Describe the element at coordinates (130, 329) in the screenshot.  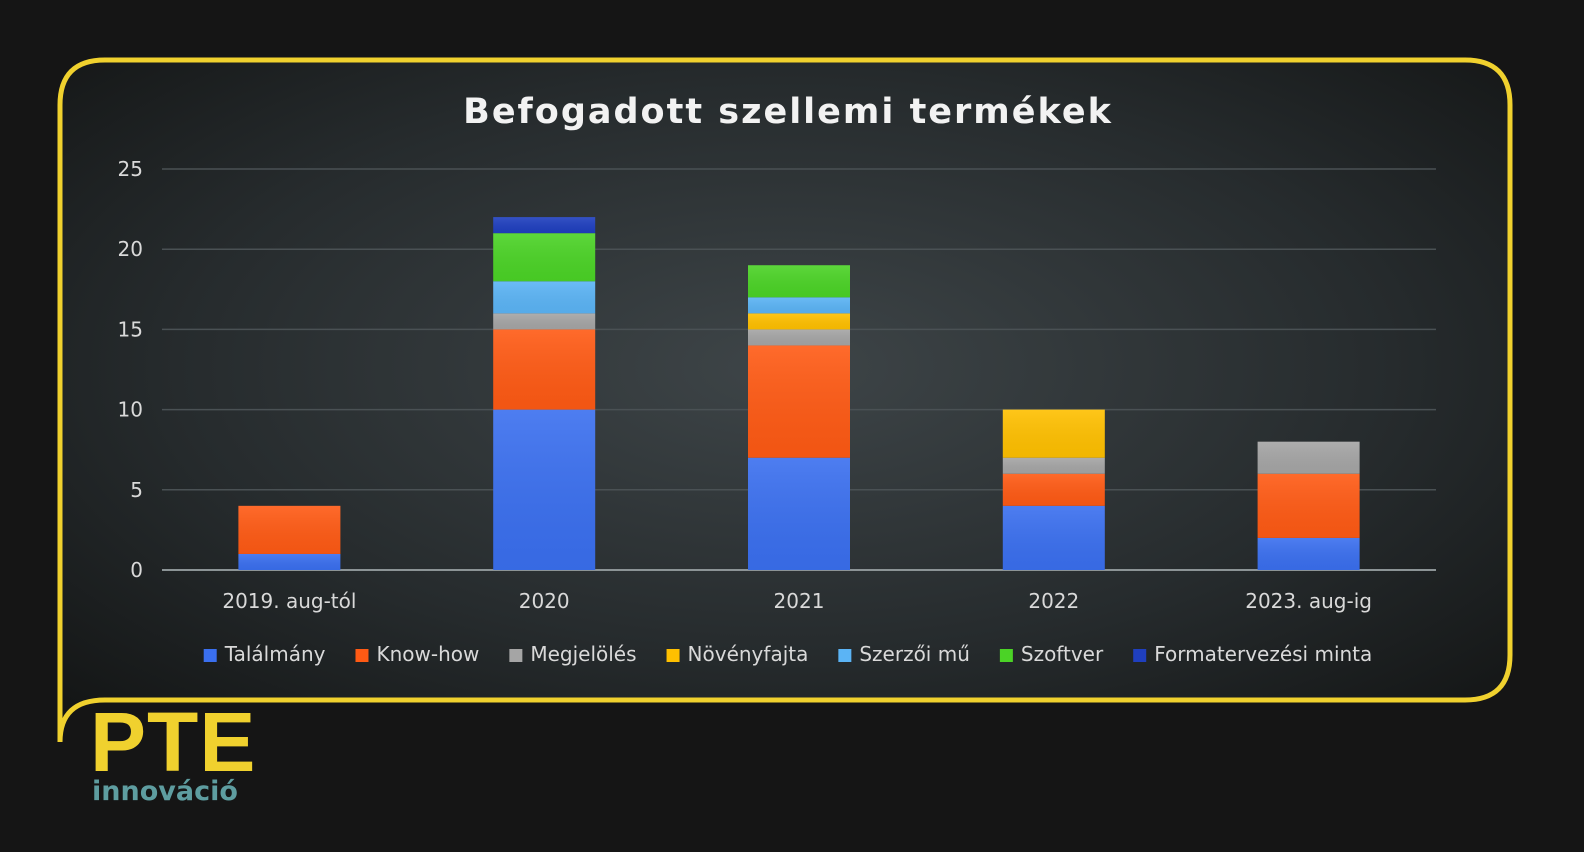
I see `y-tick-label: 15` at that location.